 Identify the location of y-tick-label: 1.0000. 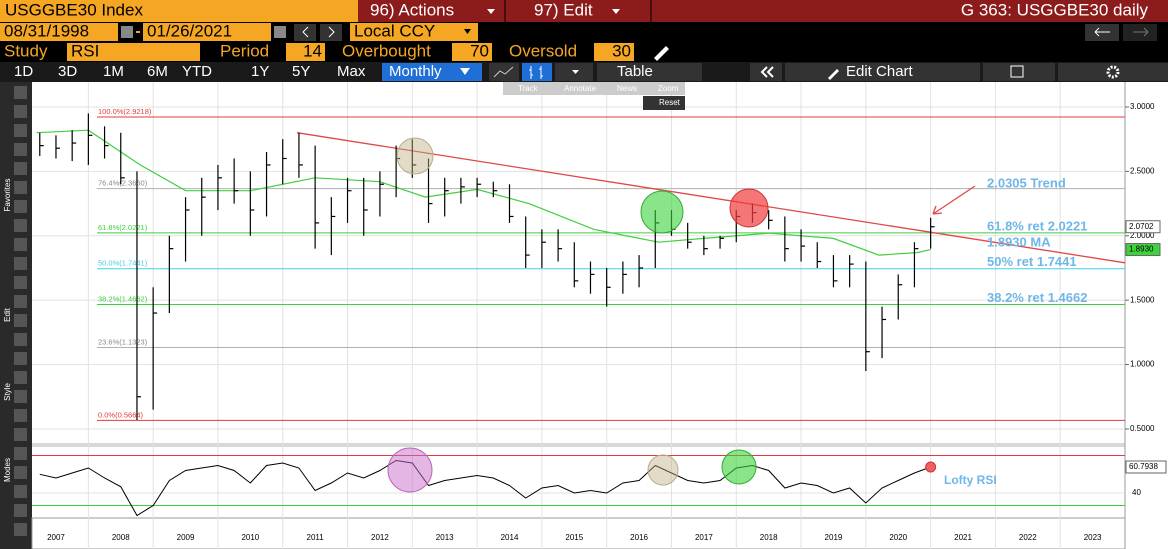
(1142, 364).